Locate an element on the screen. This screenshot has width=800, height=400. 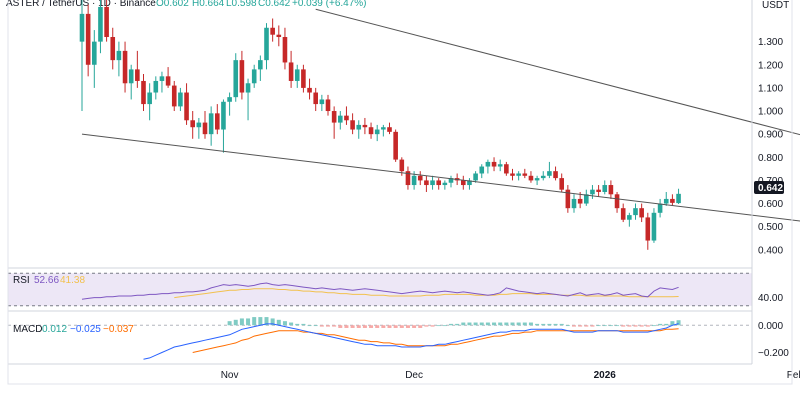
macd-tick-label: −0.200 is located at coordinates (773, 353).